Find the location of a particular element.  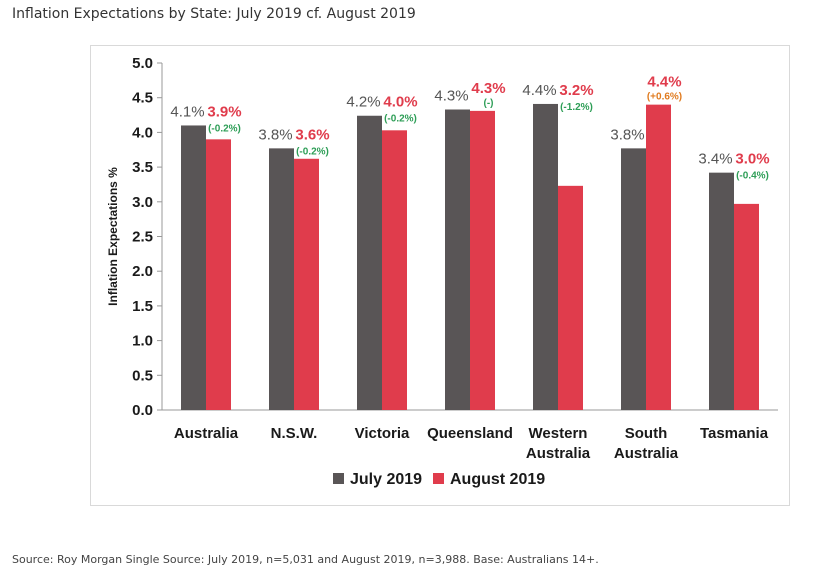

august-value-label: 4.3% is located at coordinates (488, 88).